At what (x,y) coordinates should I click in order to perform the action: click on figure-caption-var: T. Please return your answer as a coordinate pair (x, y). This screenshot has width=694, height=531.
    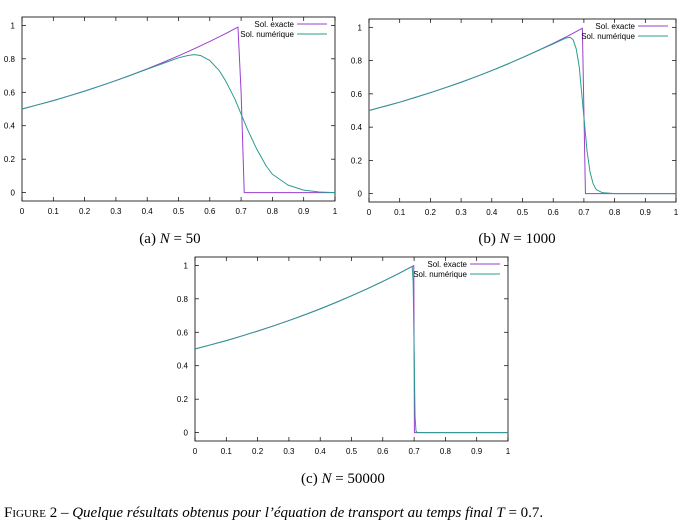
    Looking at the image, I should click on (500, 513).